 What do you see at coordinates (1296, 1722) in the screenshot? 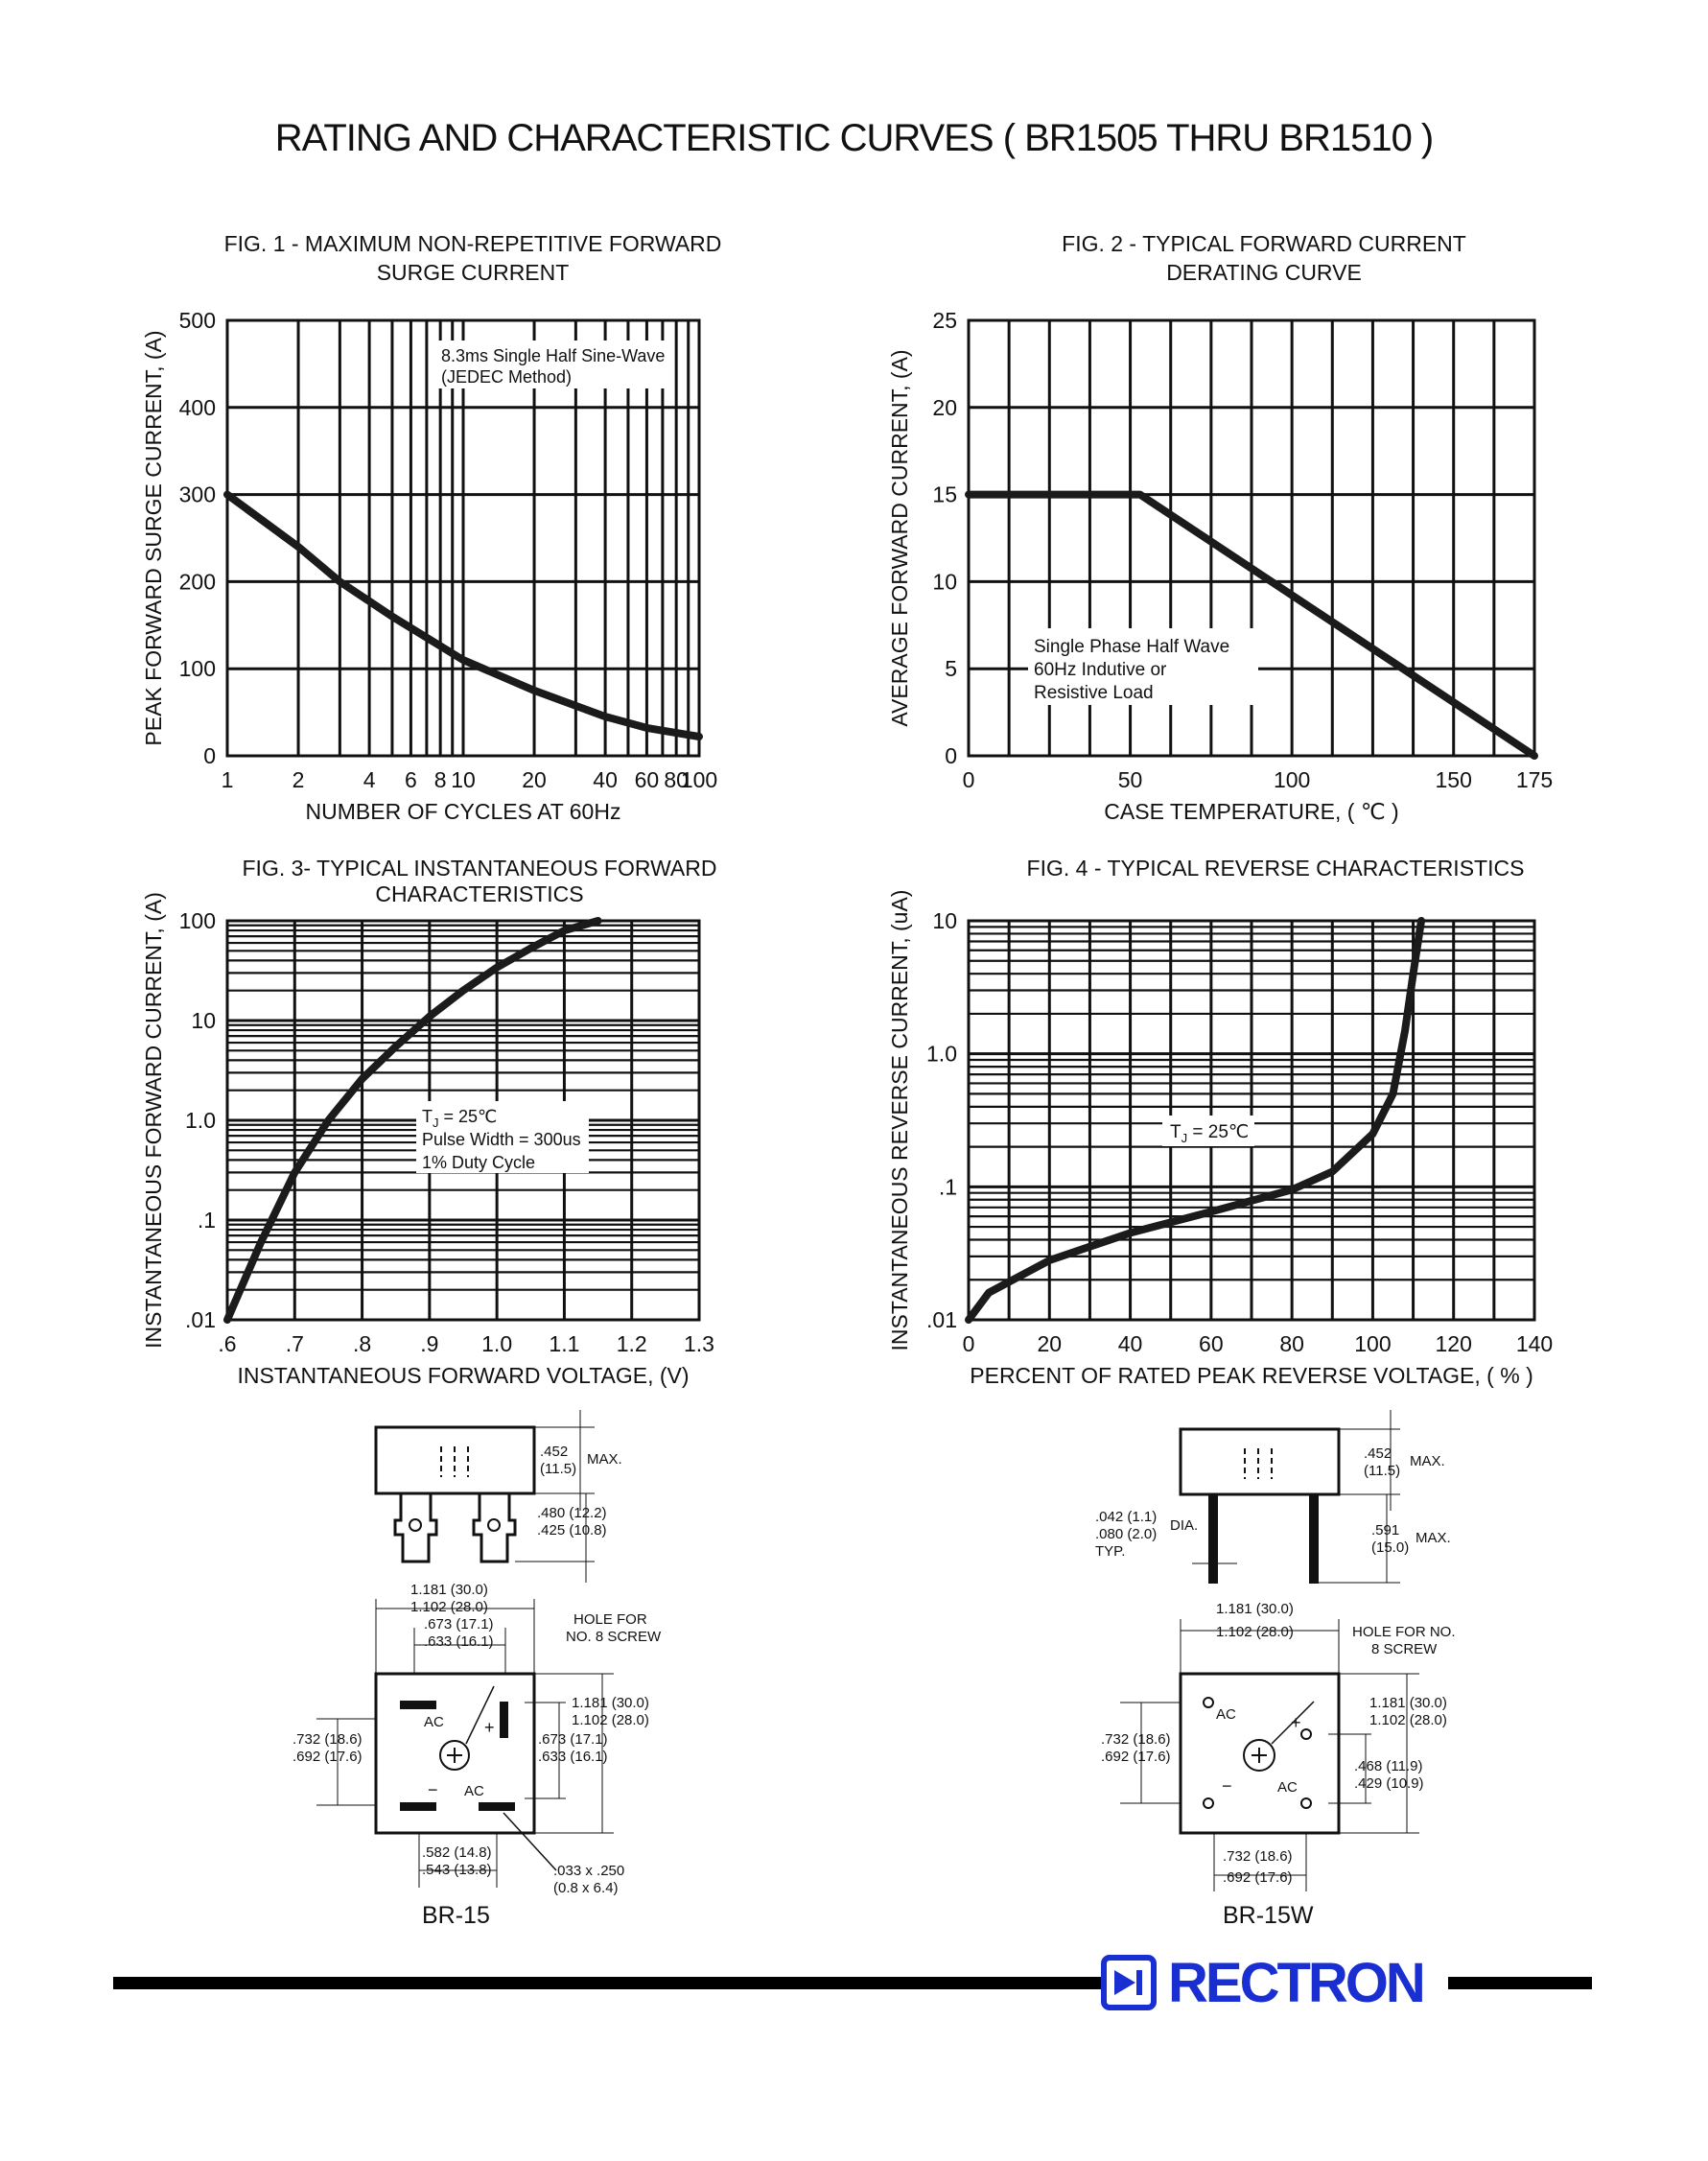
I see `br15w-plus: +` at bounding box center [1296, 1722].